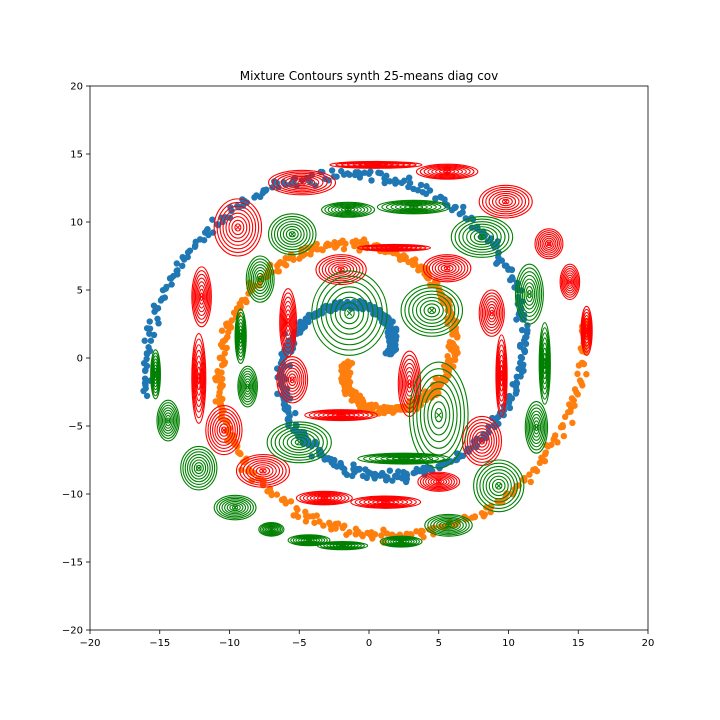  I want to click on x-tick-label: 0, so click(369, 643).